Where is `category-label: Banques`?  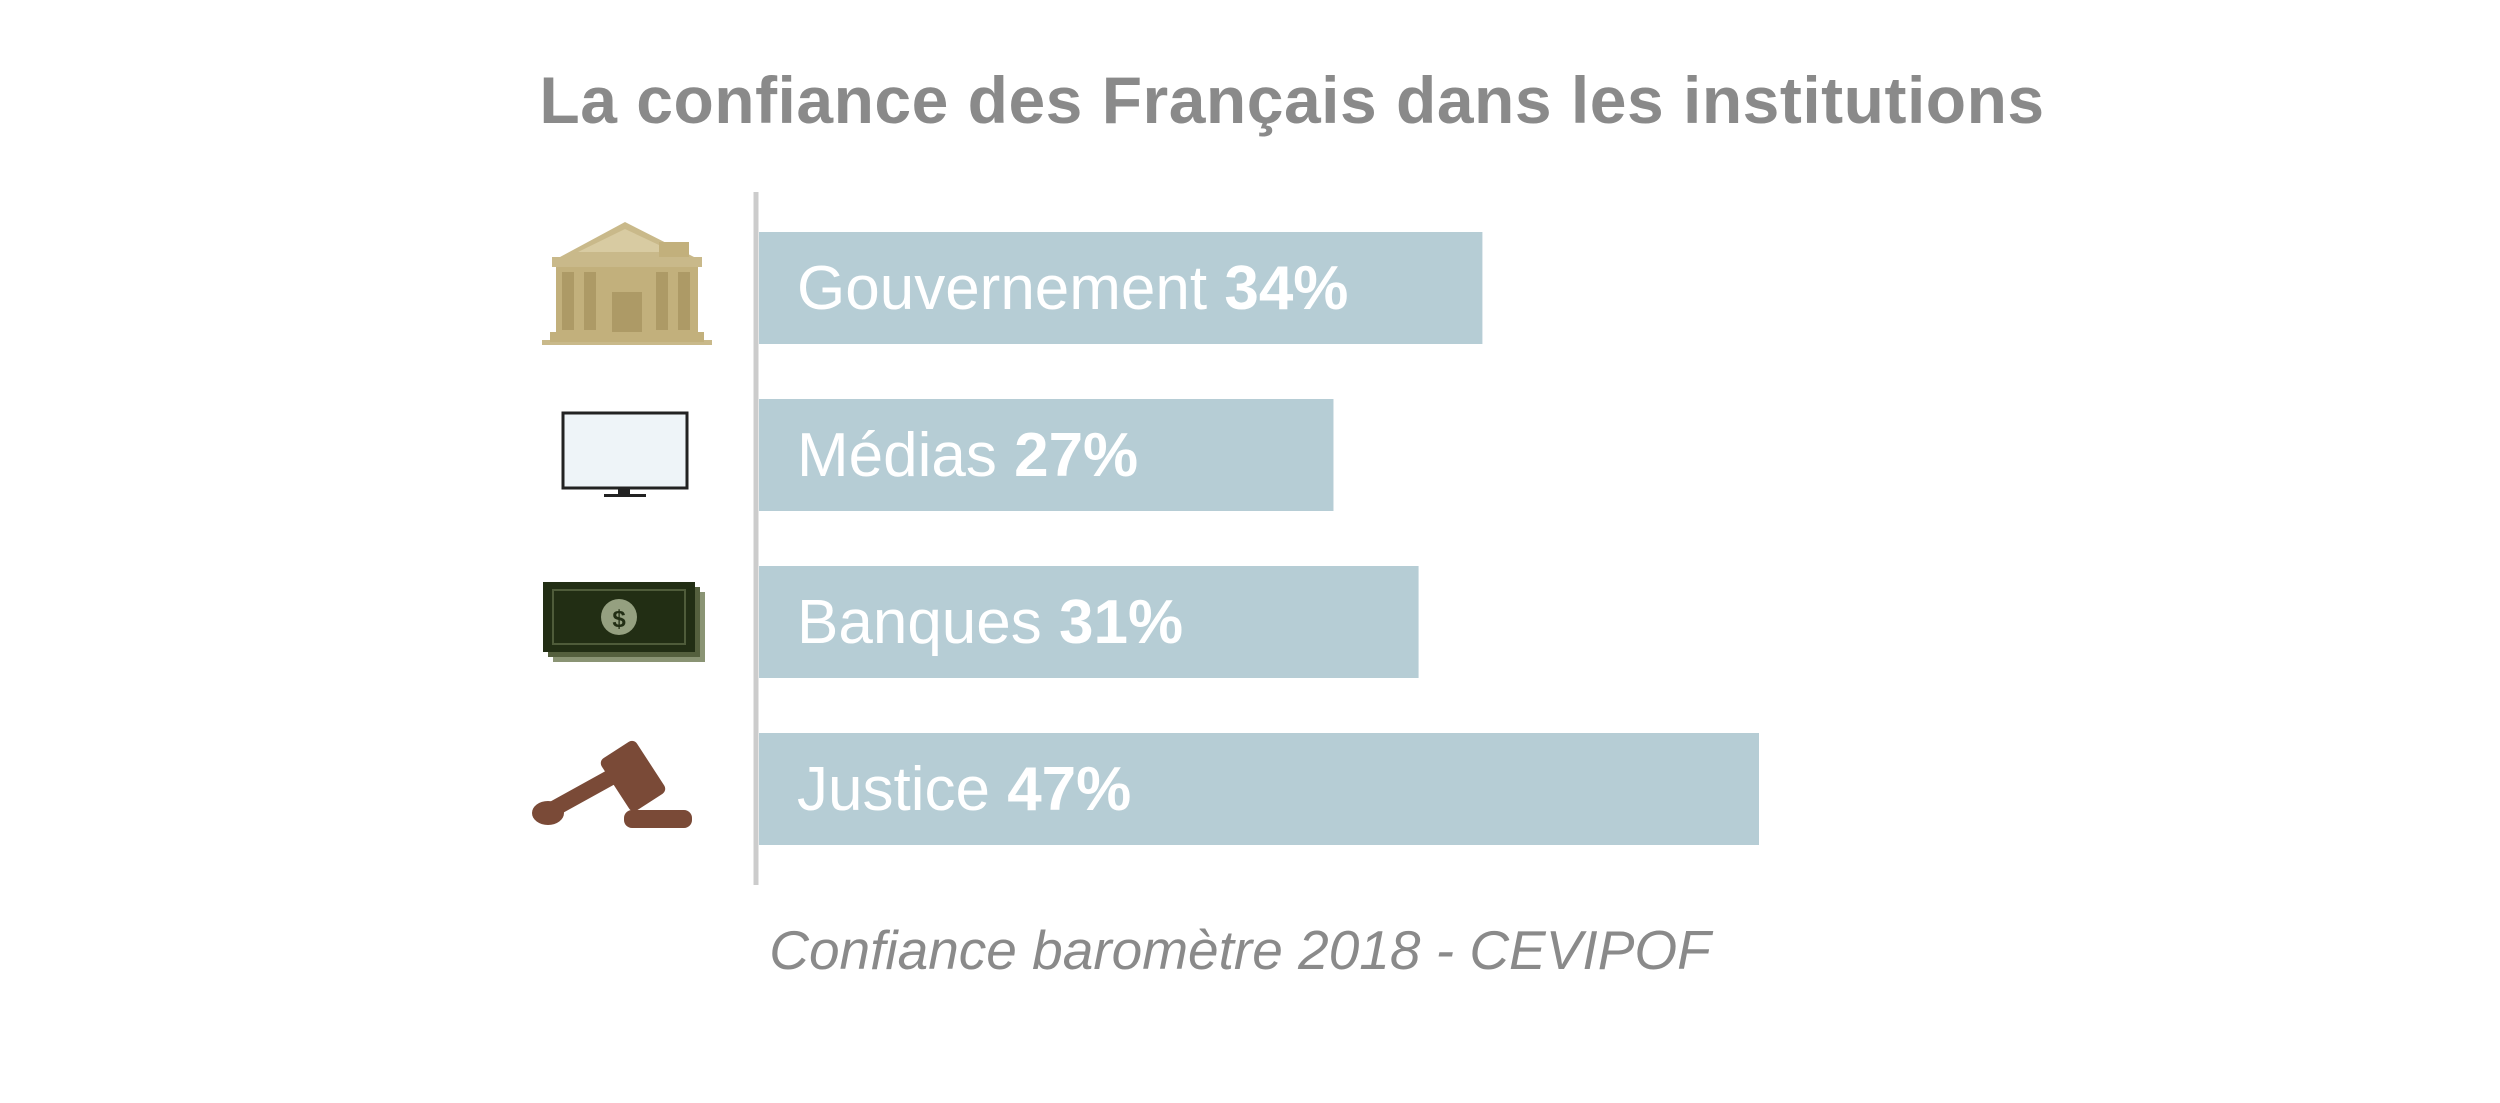 category-label: Banques is located at coordinates (928, 622).